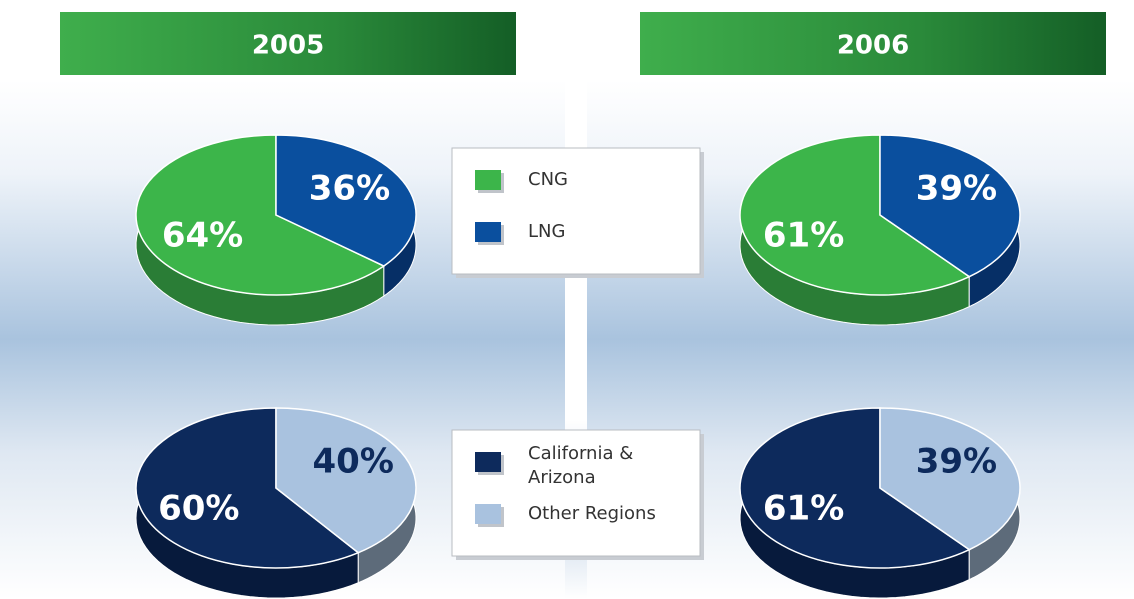 The width and height of the screenshot is (1134, 599). Describe the element at coordinates (592, 513) in the screenshot. I see `legend-label: Other Regions` at that location.